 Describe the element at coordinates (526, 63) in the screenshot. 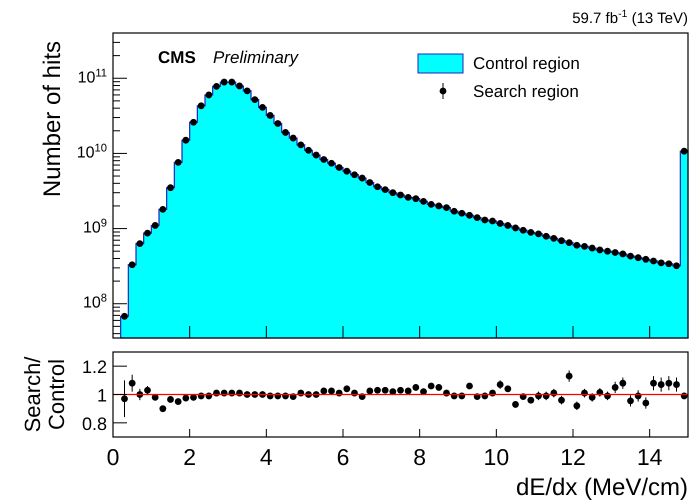

I see `legend-label: Control region` at that location.